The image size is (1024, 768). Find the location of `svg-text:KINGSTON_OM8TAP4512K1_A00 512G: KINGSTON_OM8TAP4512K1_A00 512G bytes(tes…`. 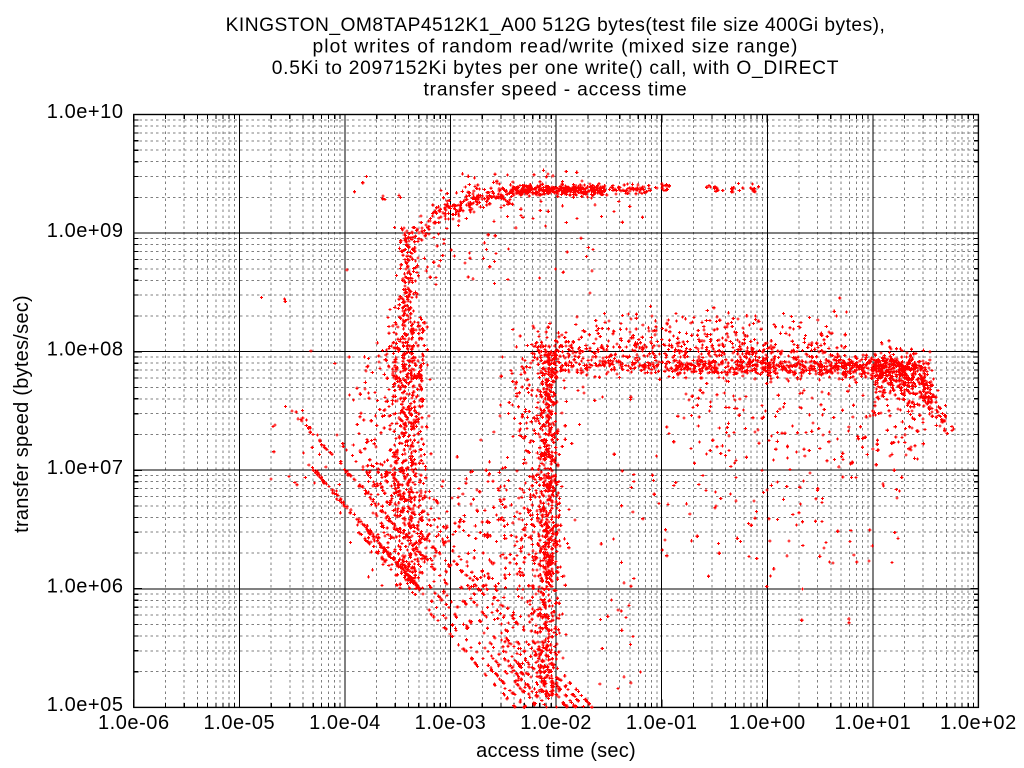

svg-text:KINGSTON_OM8TAP4512K1_A00 512G: KINGSTON_OM8TAP4512K1_A00 512G bytes(tes… is located at coordinates (556, 25).